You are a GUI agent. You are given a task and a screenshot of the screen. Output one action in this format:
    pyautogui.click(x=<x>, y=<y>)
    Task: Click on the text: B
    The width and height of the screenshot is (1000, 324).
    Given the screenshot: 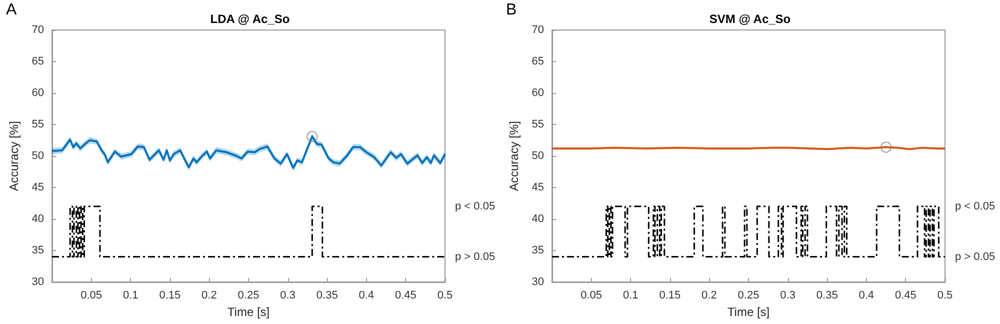 What is the action you would take?
    pyautogui.click(x=511, y=10)
    